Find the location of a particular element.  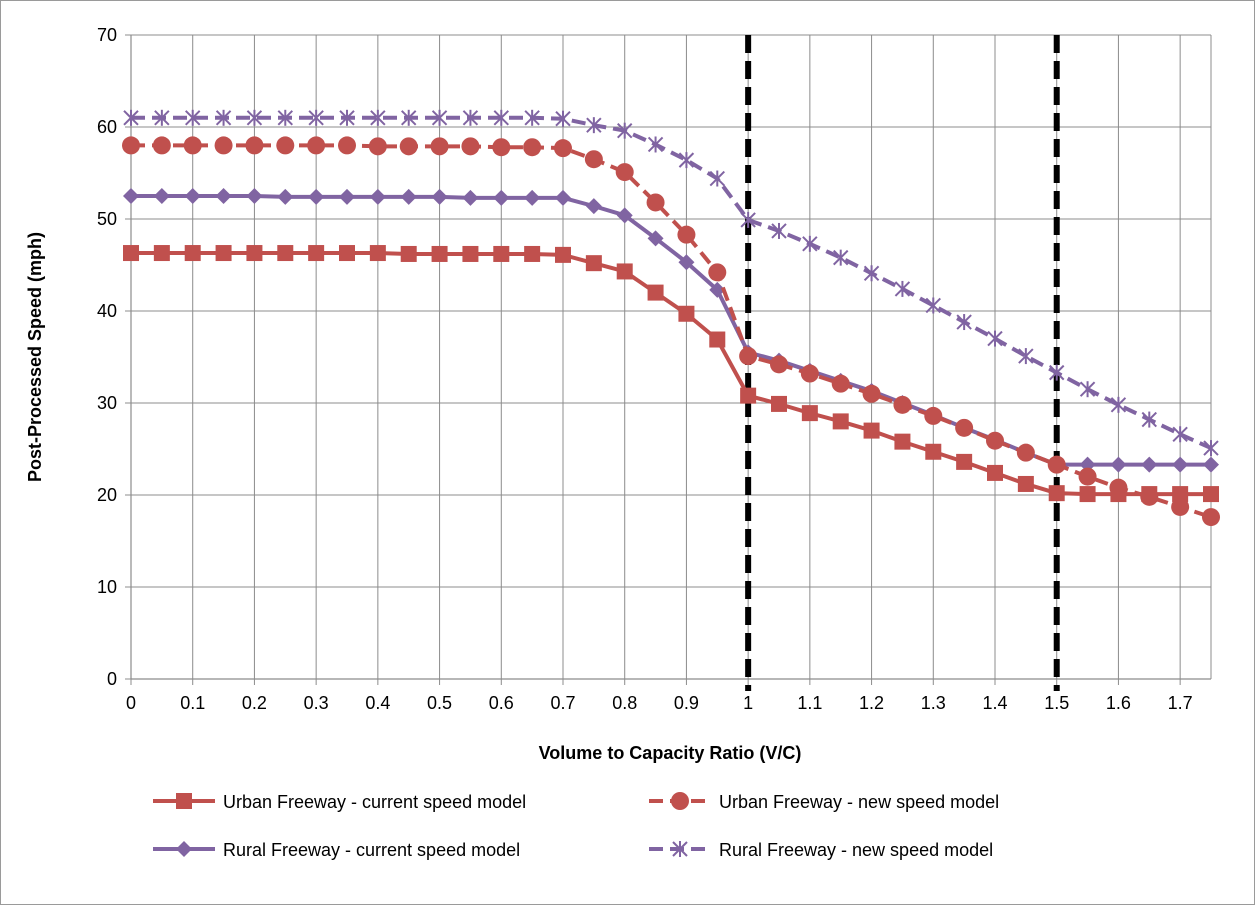

x-tick-label: 1.6 is located at coordinates (1118, 703).